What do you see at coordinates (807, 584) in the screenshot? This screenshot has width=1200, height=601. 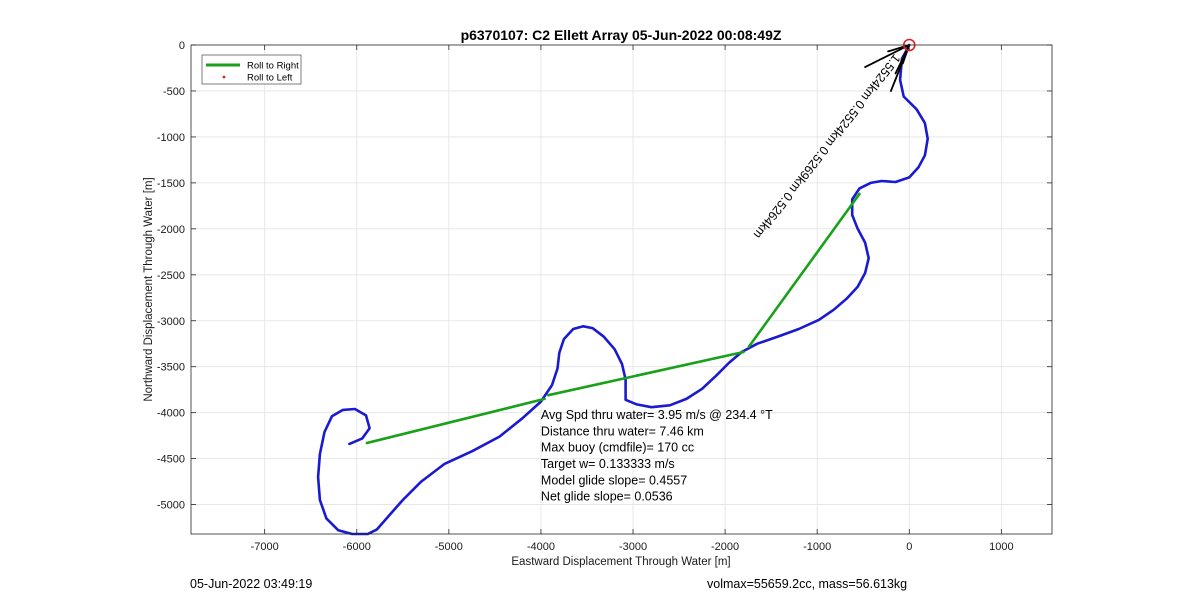 I see `footer-mass-info: volmax=55659.2cc, mass=56.613kg` at bounding box center [807, 584].